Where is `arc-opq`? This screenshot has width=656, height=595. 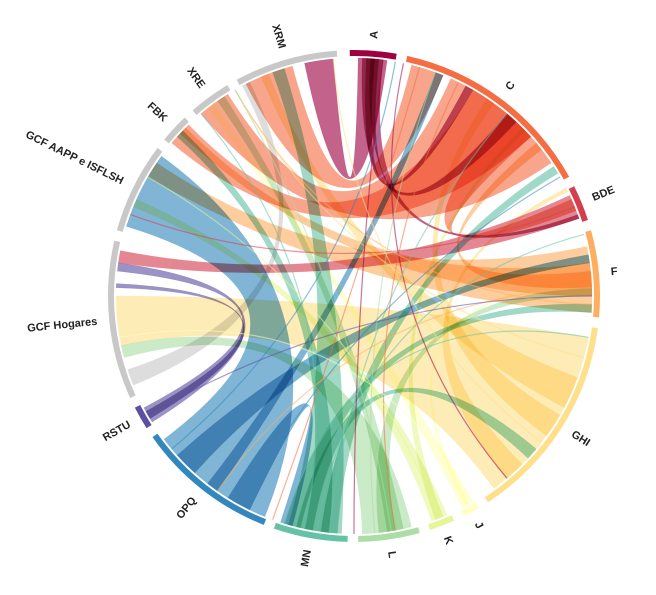 arc-opq is located at coordinates (209, 479).